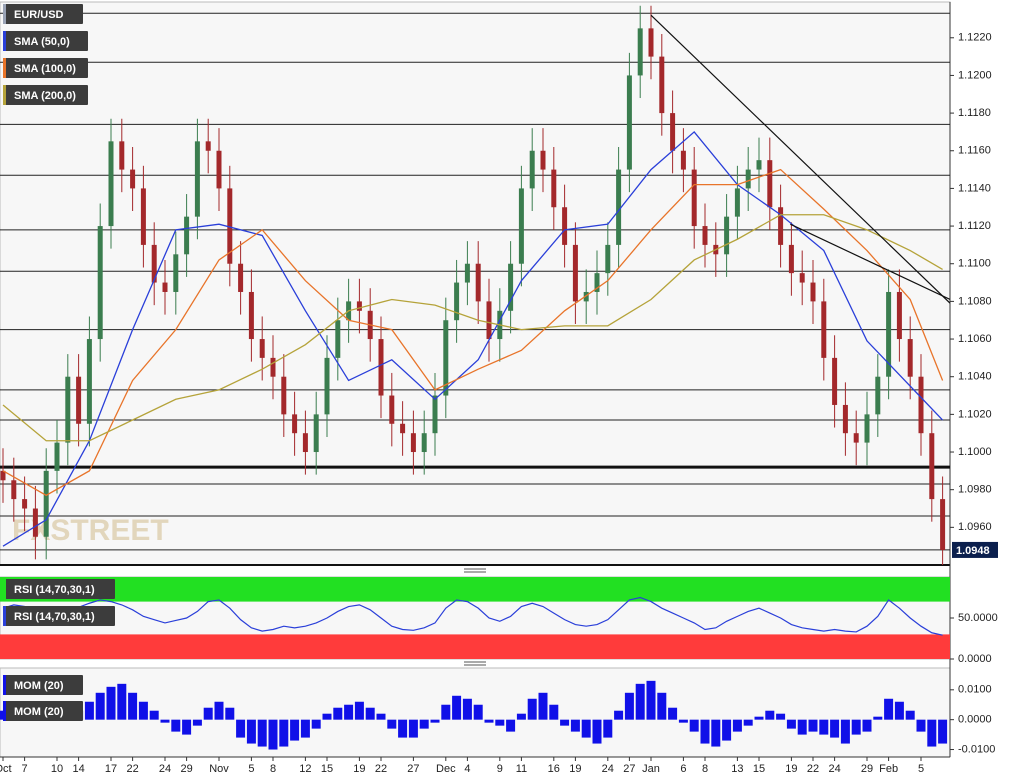 The image size is (1015, 782). What do you see at coordinates (870, 262) in the screenshot?
I see `trend-line` at bounding box center [870, 262].